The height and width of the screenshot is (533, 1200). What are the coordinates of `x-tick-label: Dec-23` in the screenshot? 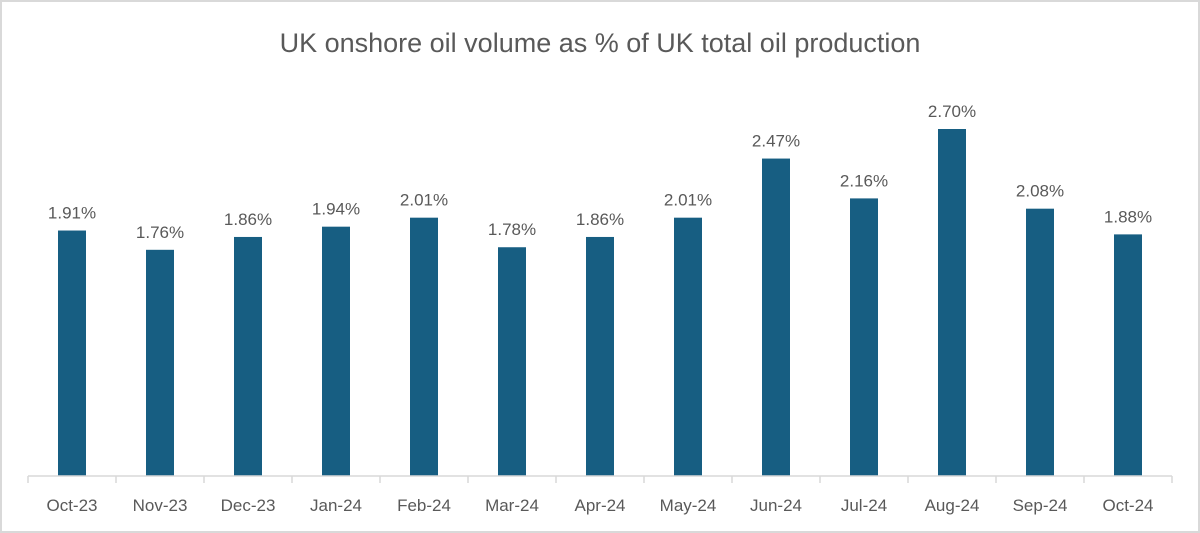 It's located at (248, 505).